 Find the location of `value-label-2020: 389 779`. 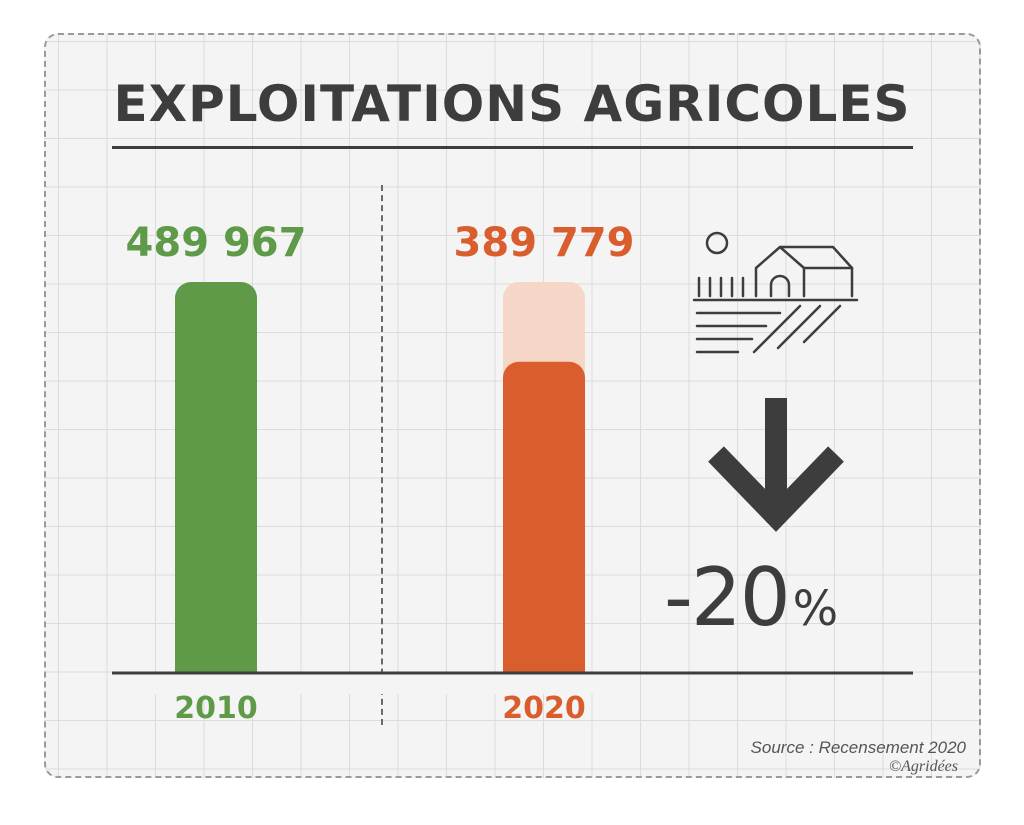

value-label-2020: 389 779 is located at coordinates (544, 243).